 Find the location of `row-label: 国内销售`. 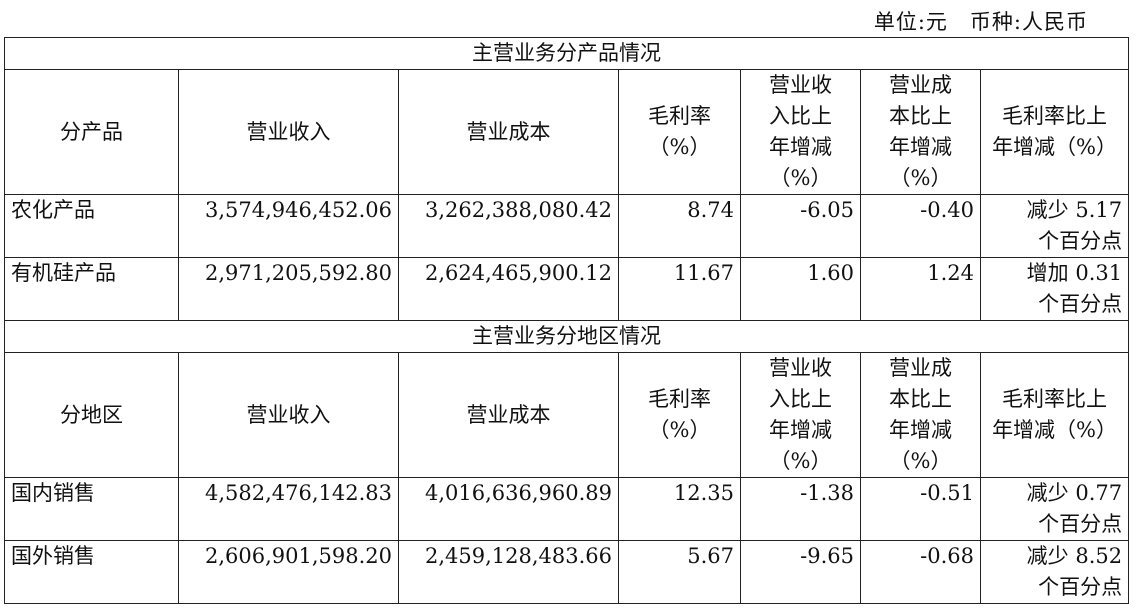

row-label: 国内销售 is located at coordinates (91, 509).